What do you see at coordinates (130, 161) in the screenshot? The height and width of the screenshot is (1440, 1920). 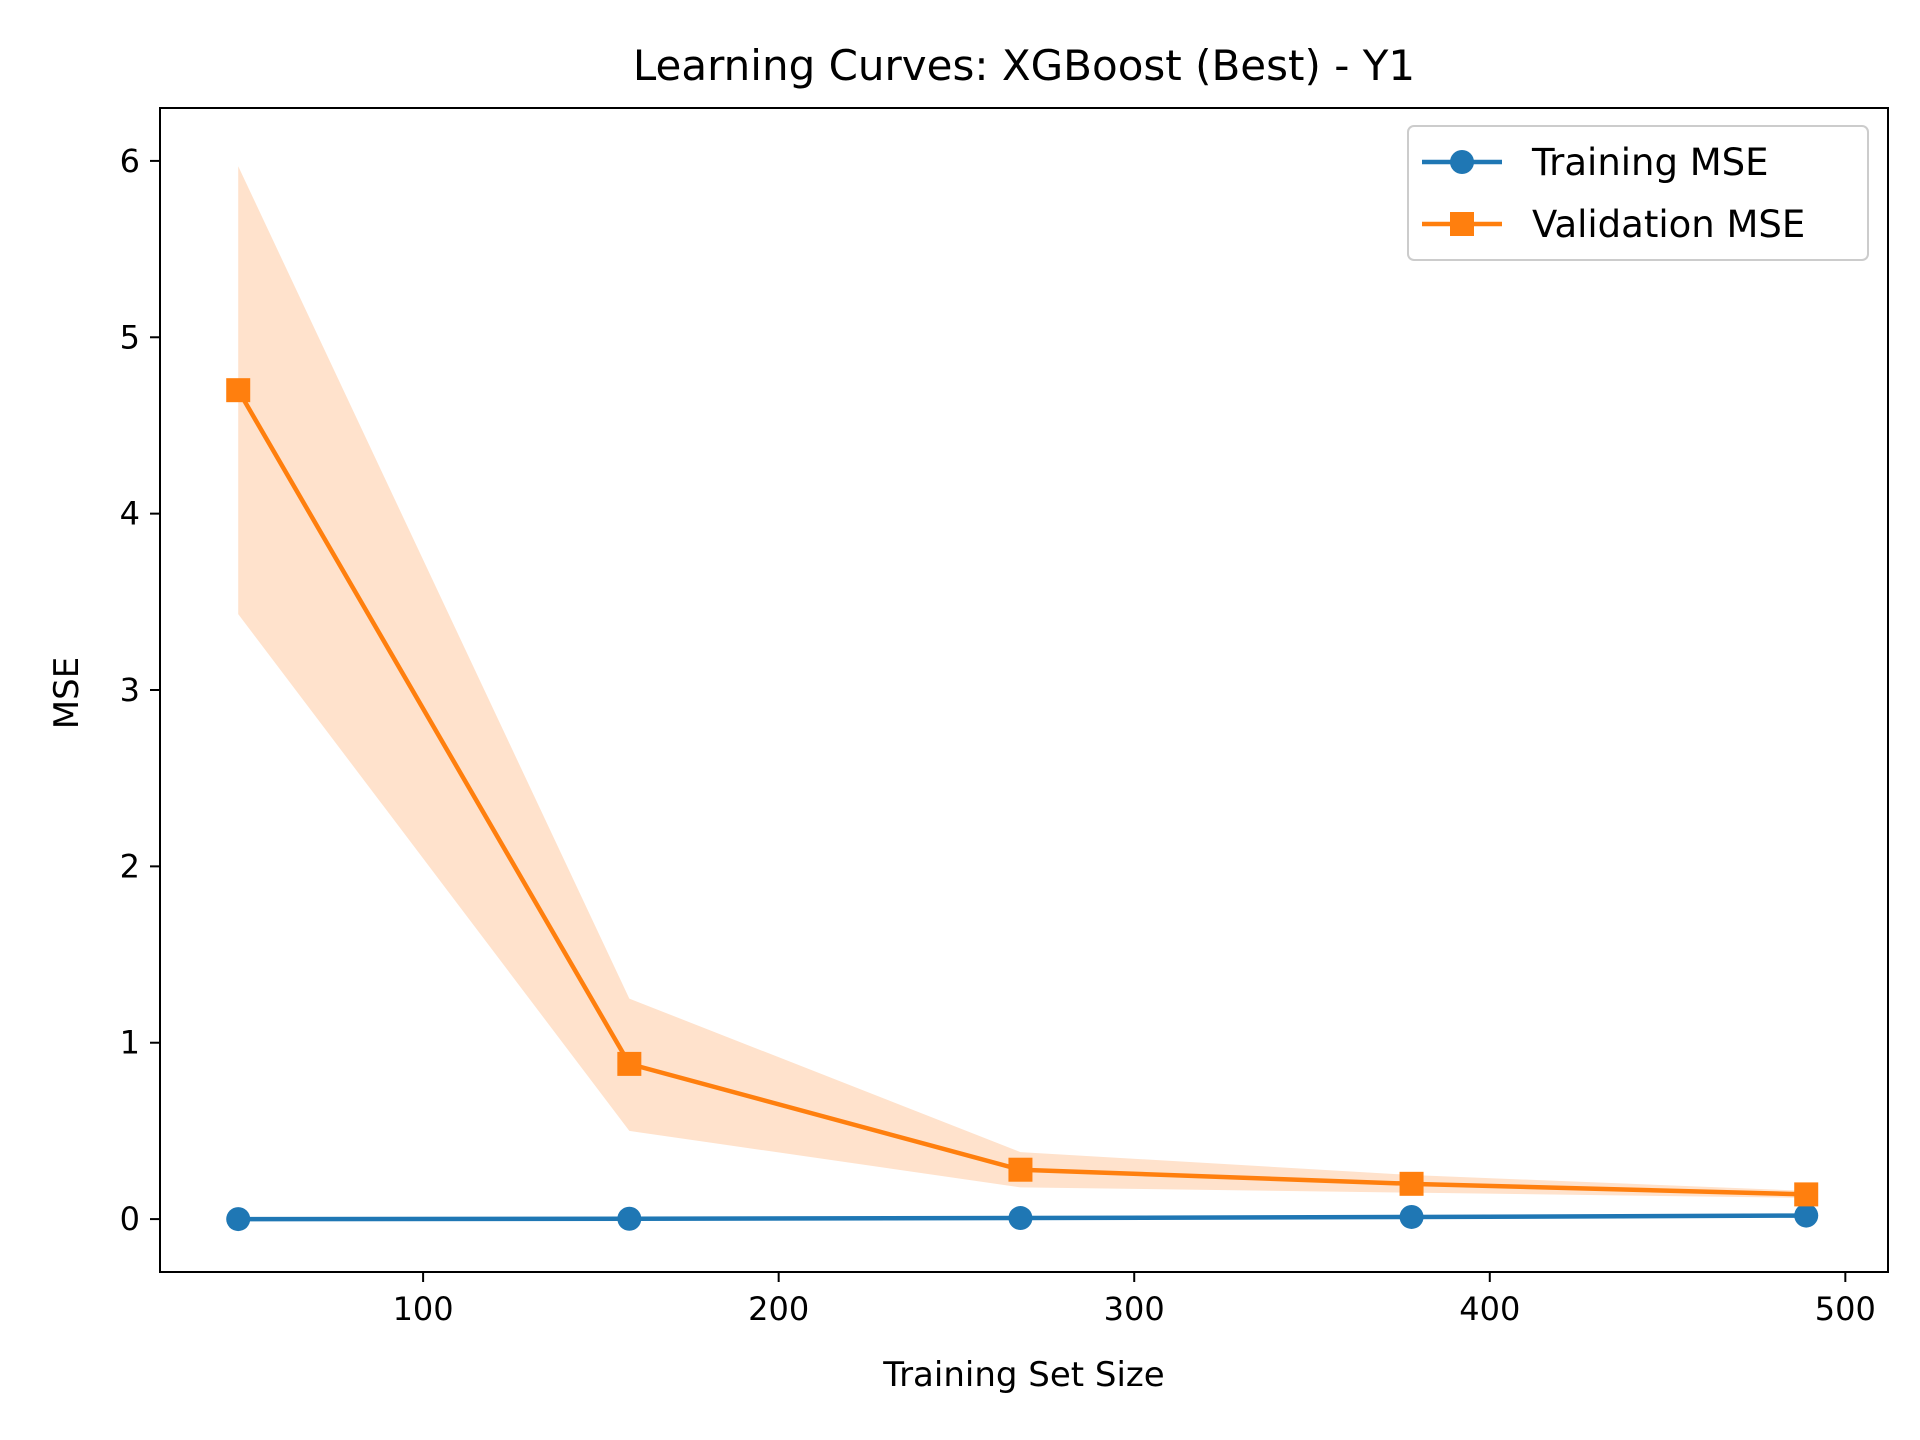 I see `y-tick-label: 6` at bounding box center [130, 161].